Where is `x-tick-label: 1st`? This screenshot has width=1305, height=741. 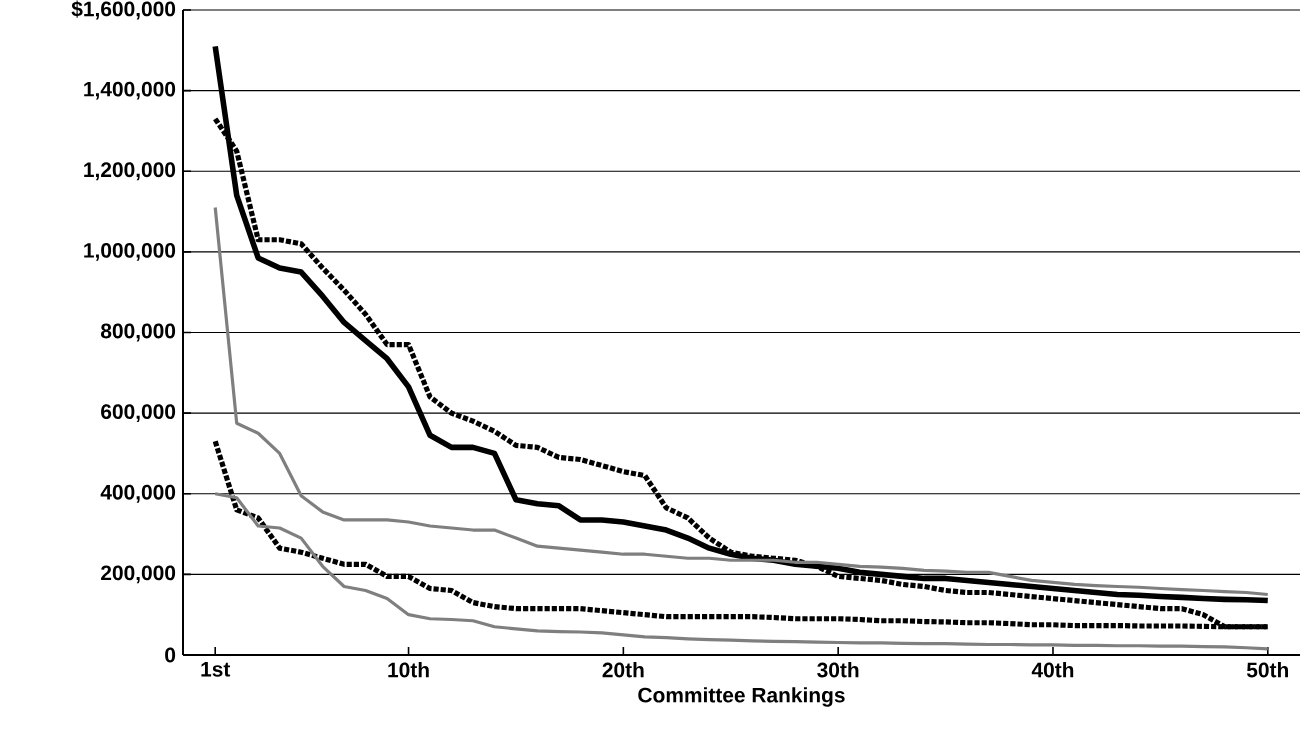
x-tick-label: 1st is located at coordinates (216, 669).